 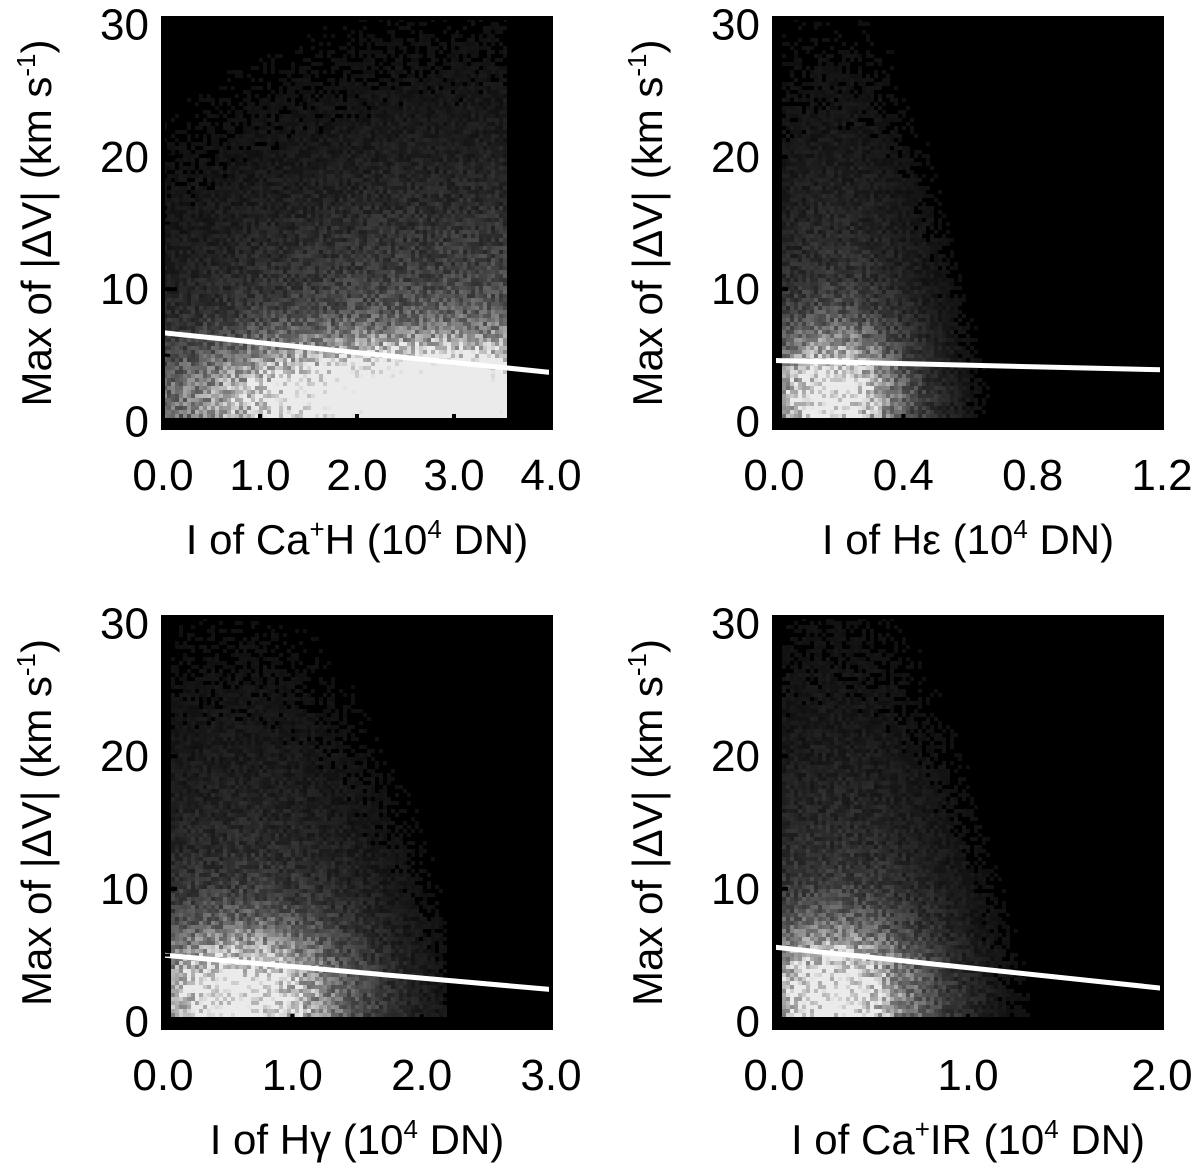 What do you see at coordinates (968, 1138) in the screenshot?
I see `x-axis-title: I of Ca+IR (104 DN)` at bounding box center [968, 1138].